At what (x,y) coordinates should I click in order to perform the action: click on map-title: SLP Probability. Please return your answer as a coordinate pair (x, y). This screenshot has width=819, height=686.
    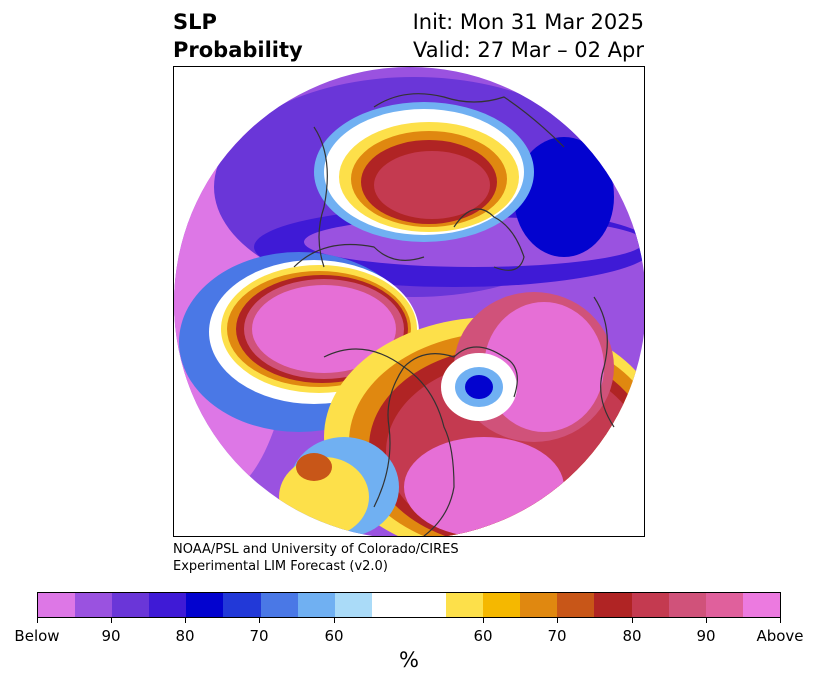
    Looking at the image, I should click on (238, 36).